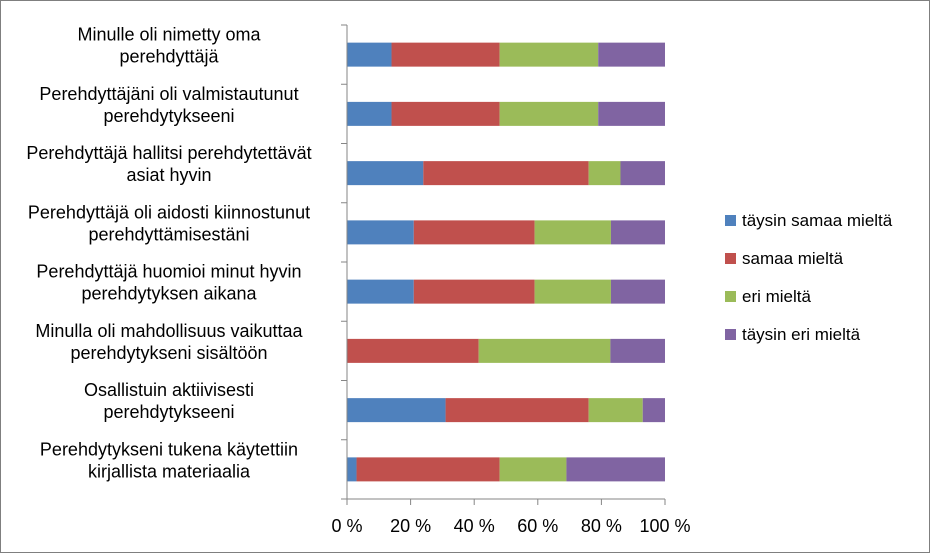 The image size is (930, 557). What do you see at coordinates (168, 353) in the screenshot?
I see `category-label-6: perehdytykseni sisältöön` at bounding box center [168, 353].